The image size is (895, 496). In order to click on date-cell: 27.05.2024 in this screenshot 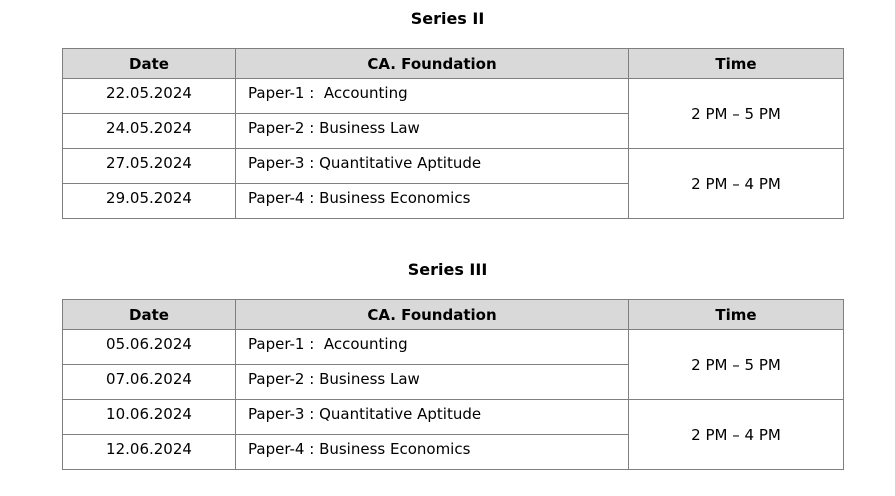, I will do `click(149, 166)`.